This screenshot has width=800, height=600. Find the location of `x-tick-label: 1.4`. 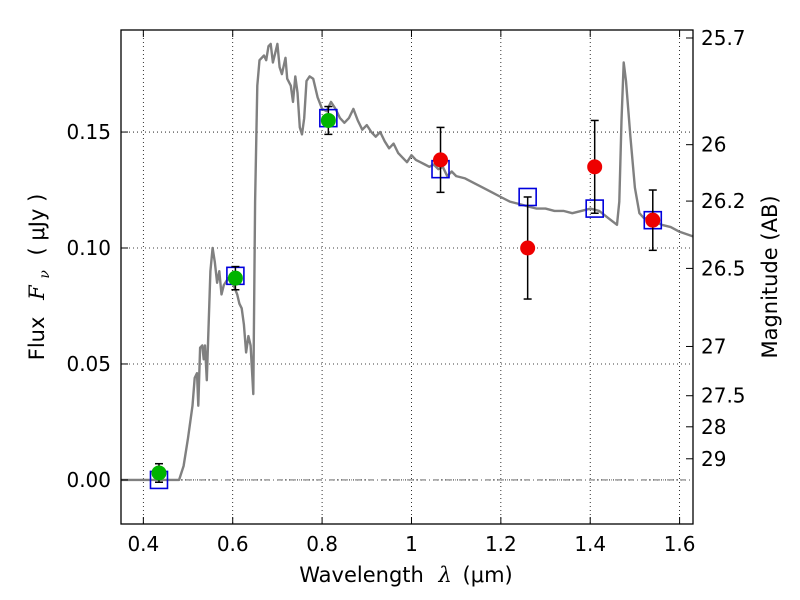

x-tick-label: 1.4 is located at coordinates (590, 544).